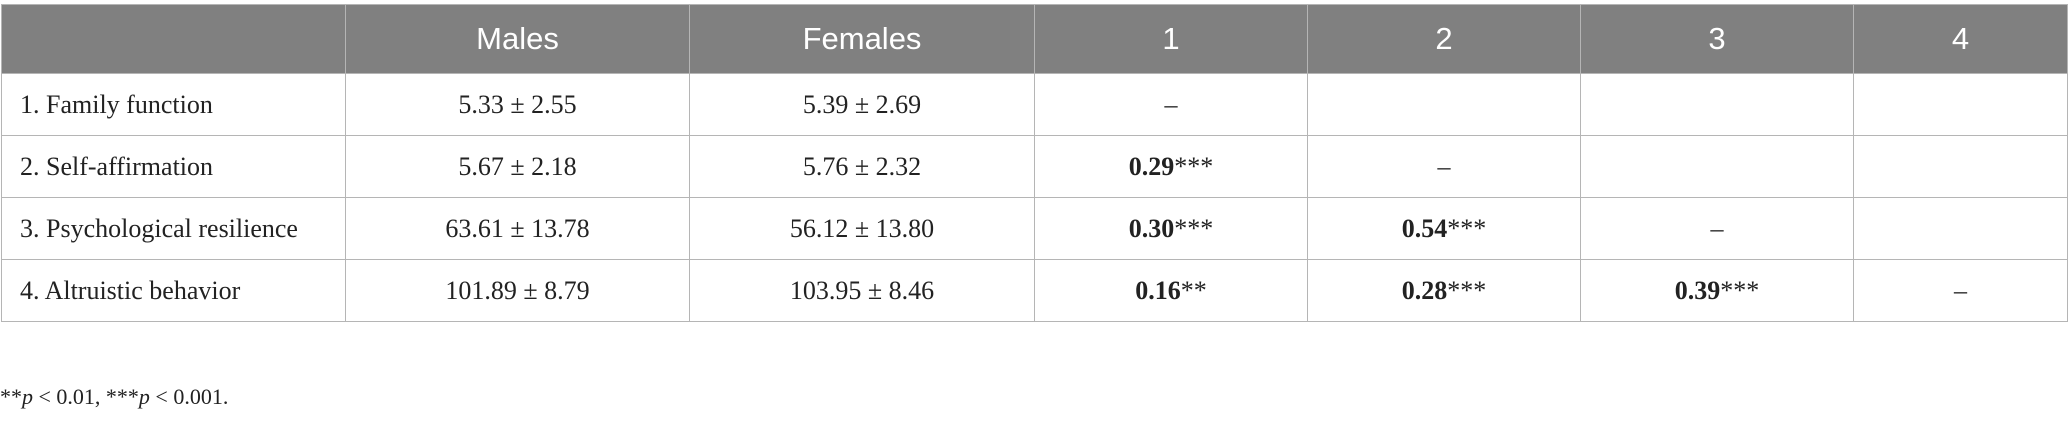 This screenshot has width=2068, height=425. Describe the element at coordinates (862, 39) in the screenshot. I see `header-cell: Females` at that location.